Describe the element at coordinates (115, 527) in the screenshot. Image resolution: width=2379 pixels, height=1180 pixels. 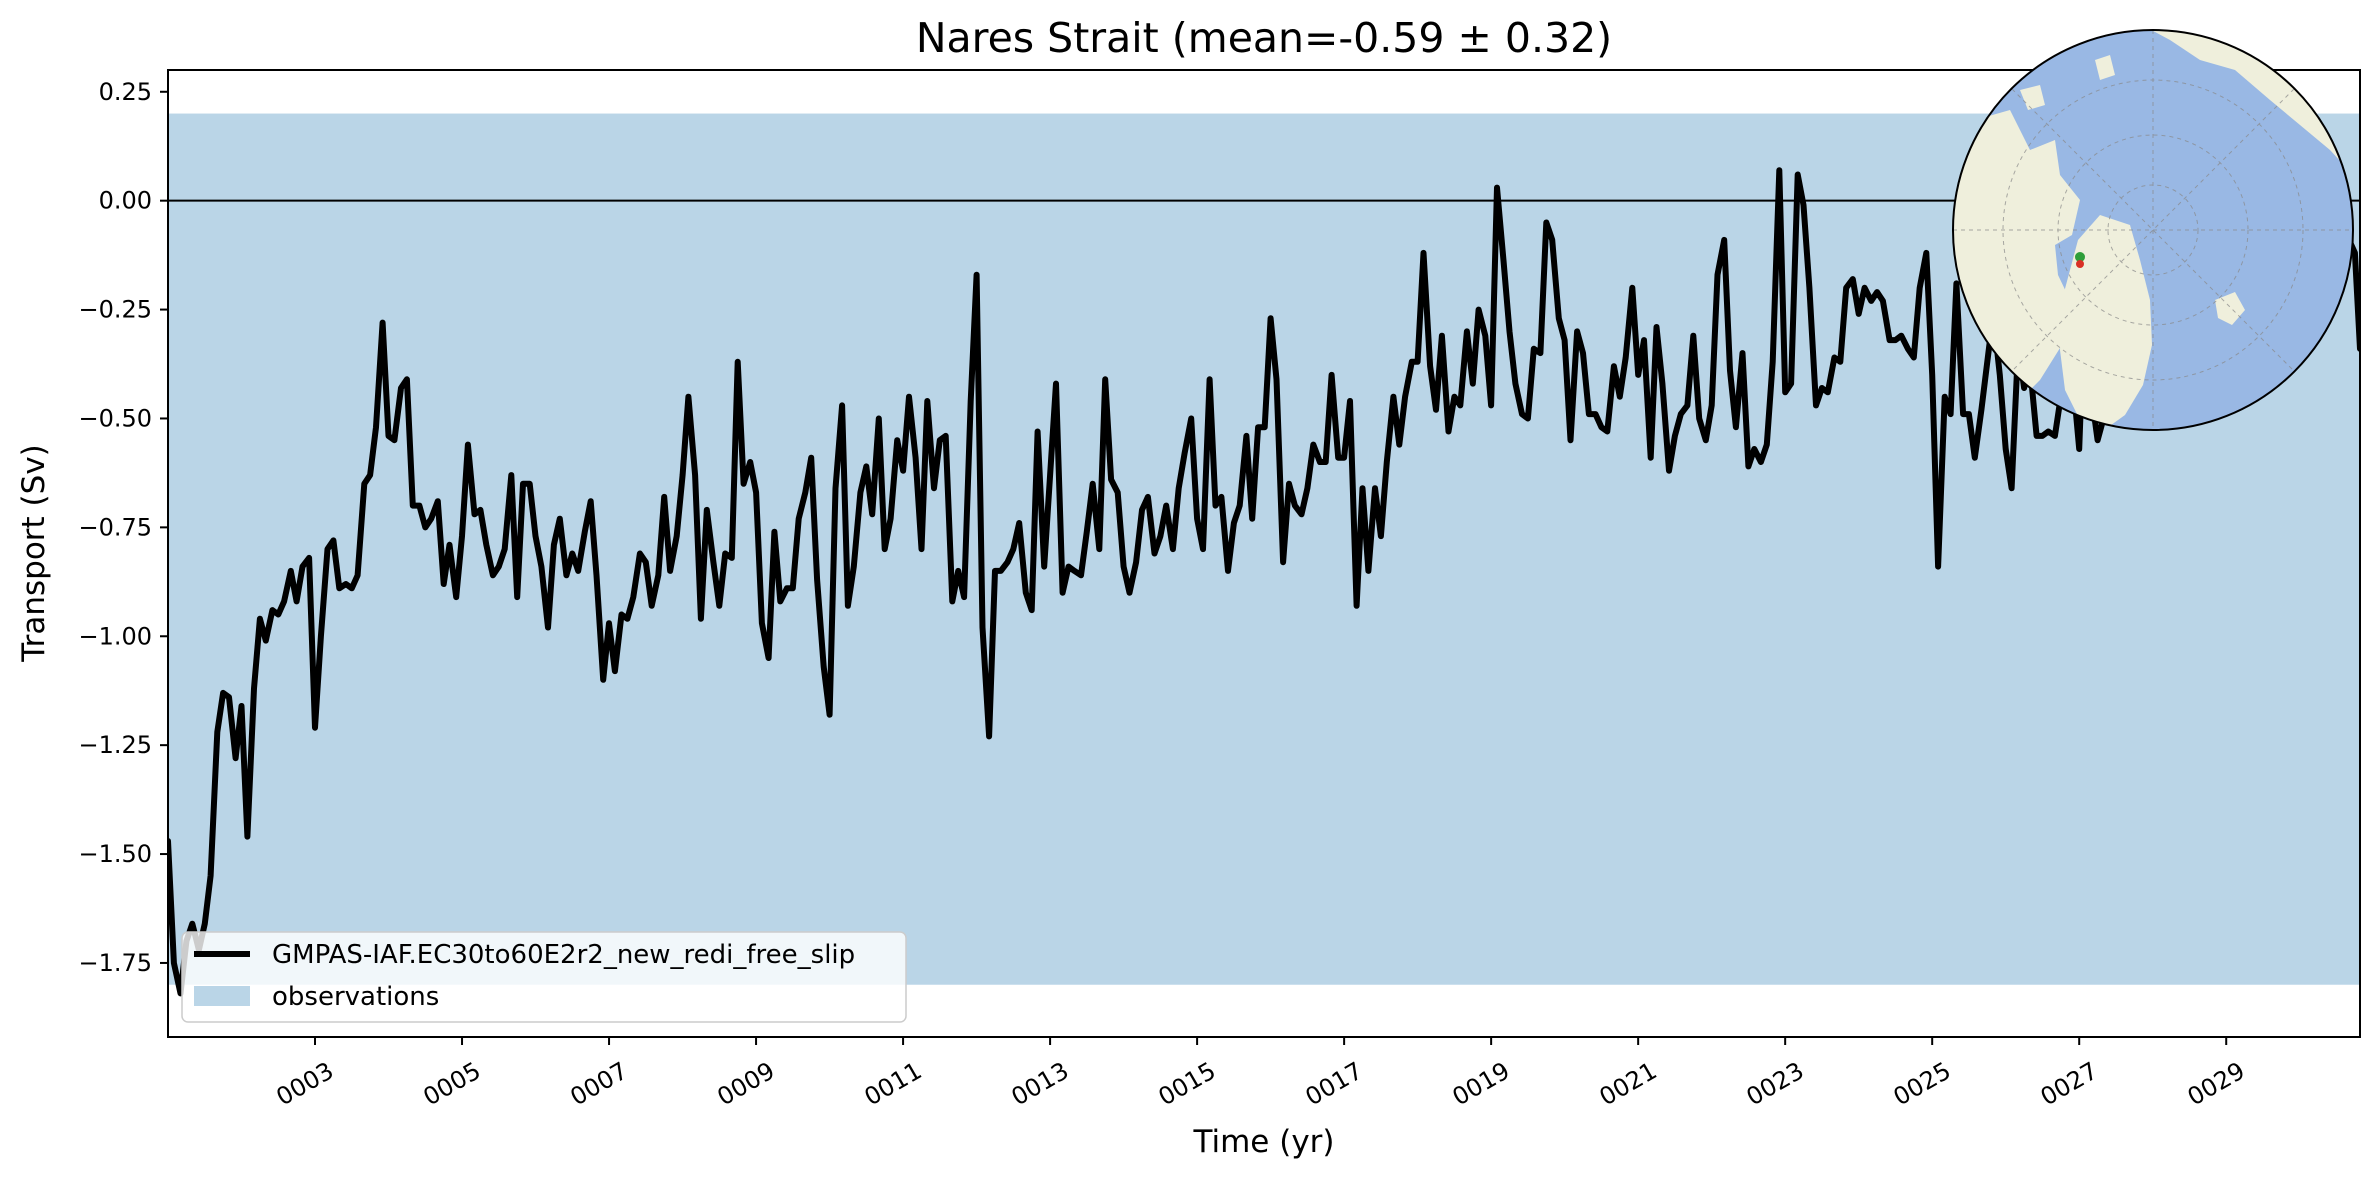
I see `y-tick-label: −0.75` at that location.